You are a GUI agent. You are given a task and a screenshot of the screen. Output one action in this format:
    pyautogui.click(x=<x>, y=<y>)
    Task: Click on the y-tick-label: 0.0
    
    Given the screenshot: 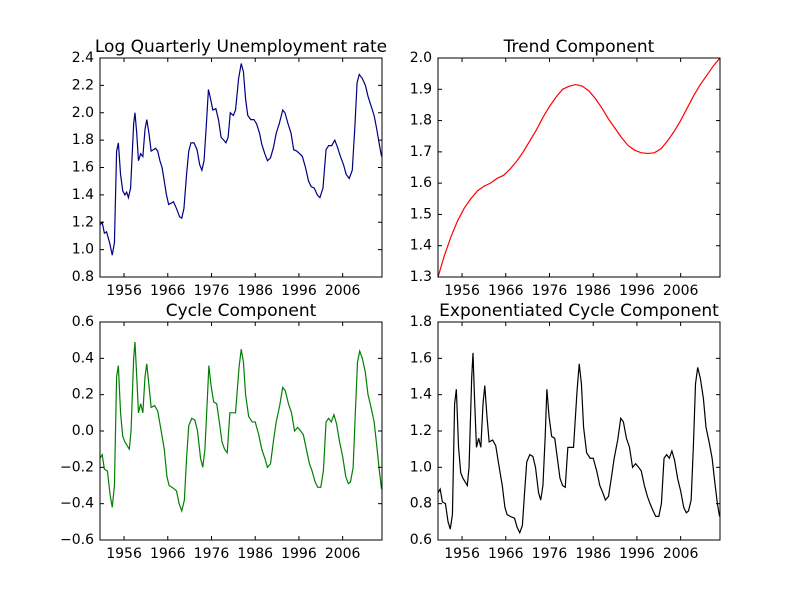 What is the action you would take?
    pyautogui.click(x=83, y=431)
    